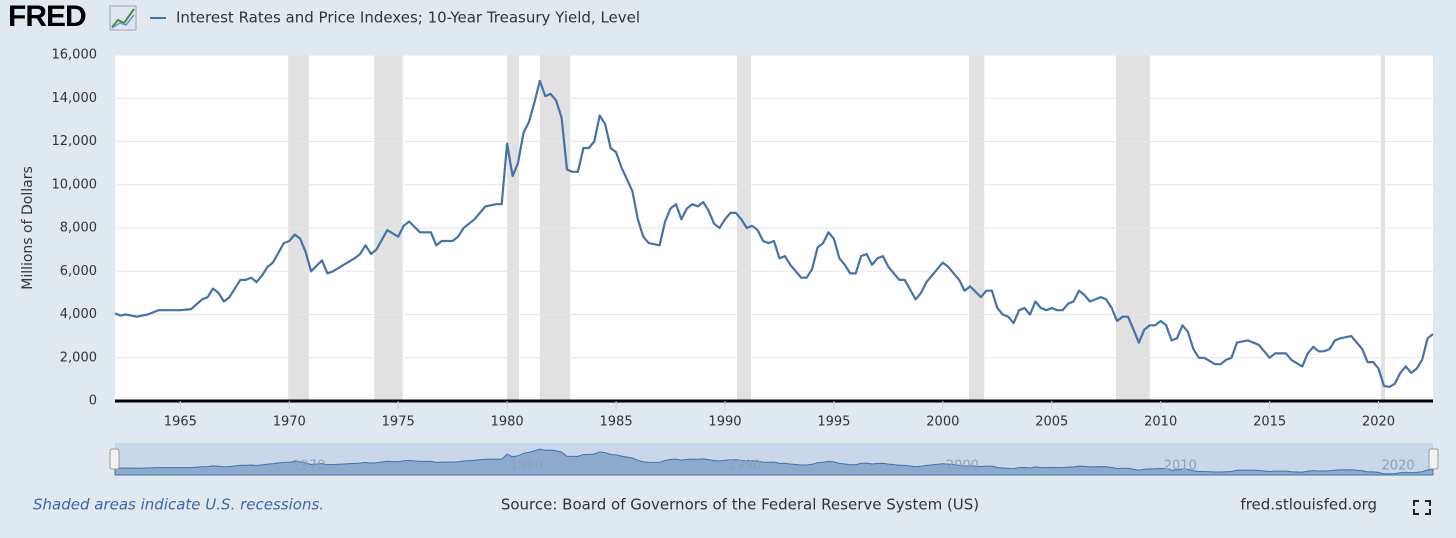 This screenshot has width=1456, height=538. Describe the element at coordinates (942, 422) in the screenshot. I see `x-tick-label: 2000` at that location.